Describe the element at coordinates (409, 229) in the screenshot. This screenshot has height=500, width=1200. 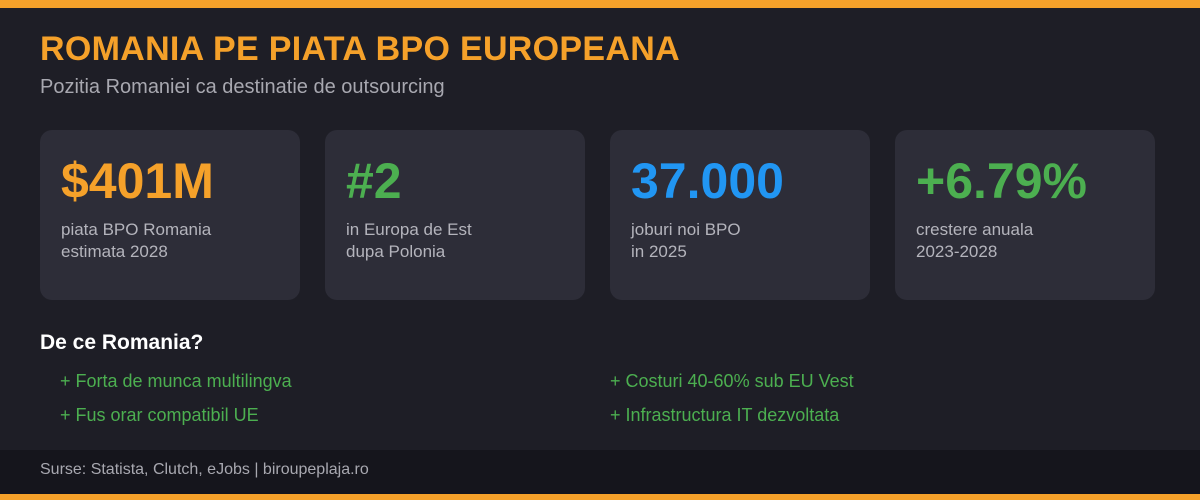
I see `stat-label: in Europa de Est` at that location.